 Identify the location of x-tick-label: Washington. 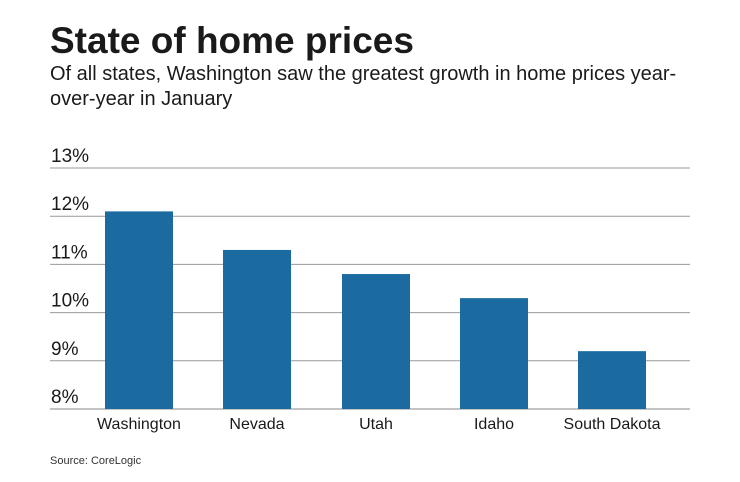
(139, 424).